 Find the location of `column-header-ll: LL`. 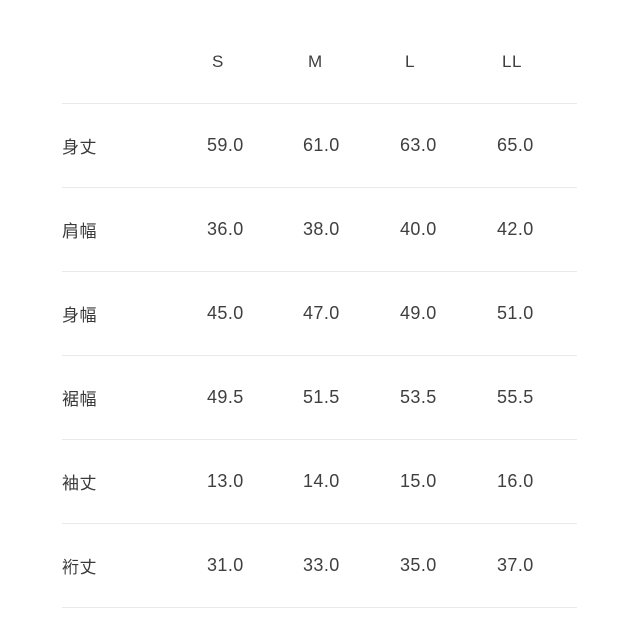

column-header-ll: LL is located at coordinates (512, 61).